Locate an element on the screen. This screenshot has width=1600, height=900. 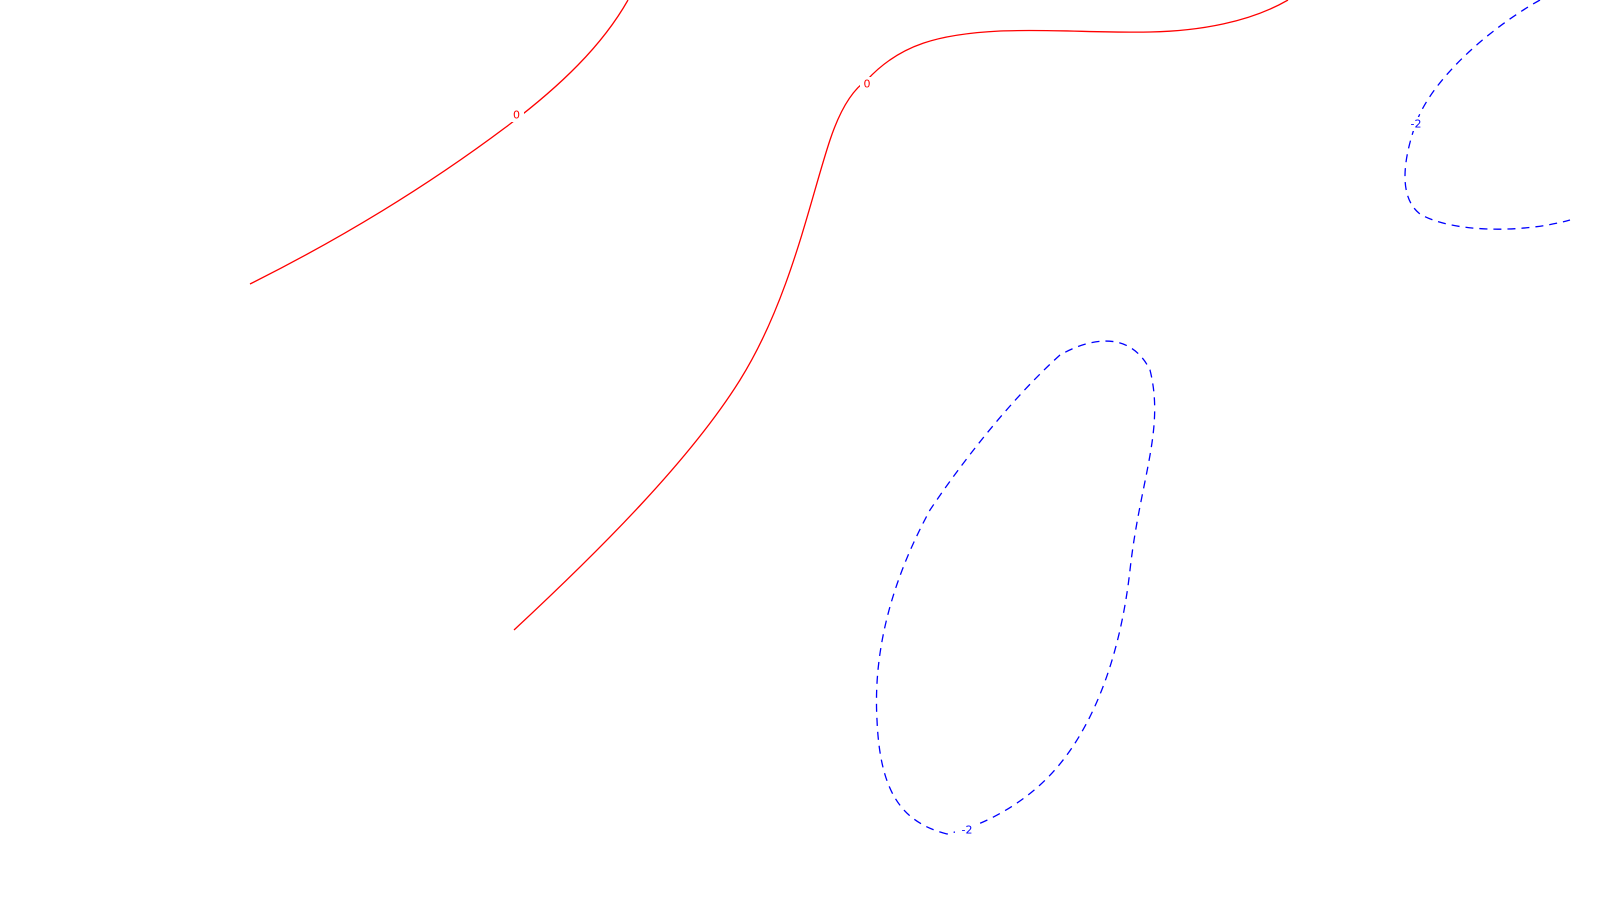
label-background-0-middle is located at coordinates (867, 84).